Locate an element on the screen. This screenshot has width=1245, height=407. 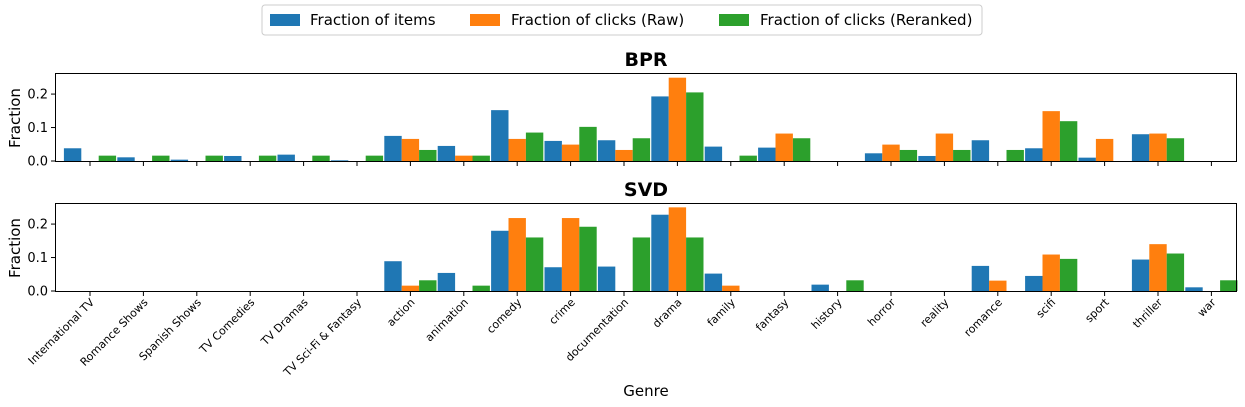
x-tick-label: family is located at coordinates (722, 313).